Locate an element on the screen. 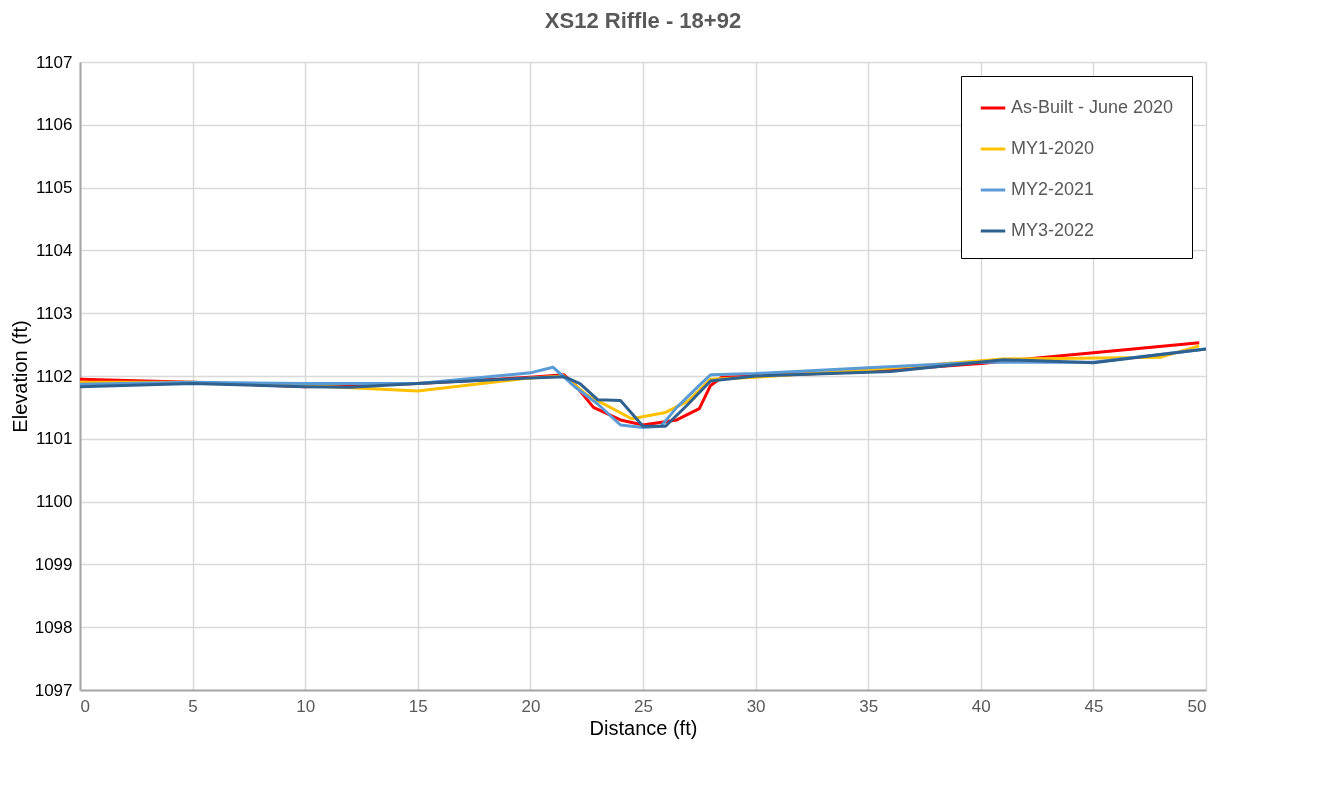 The image size is (1319, 797). x-tick-label: 0 is located at coordinates (85, 706).